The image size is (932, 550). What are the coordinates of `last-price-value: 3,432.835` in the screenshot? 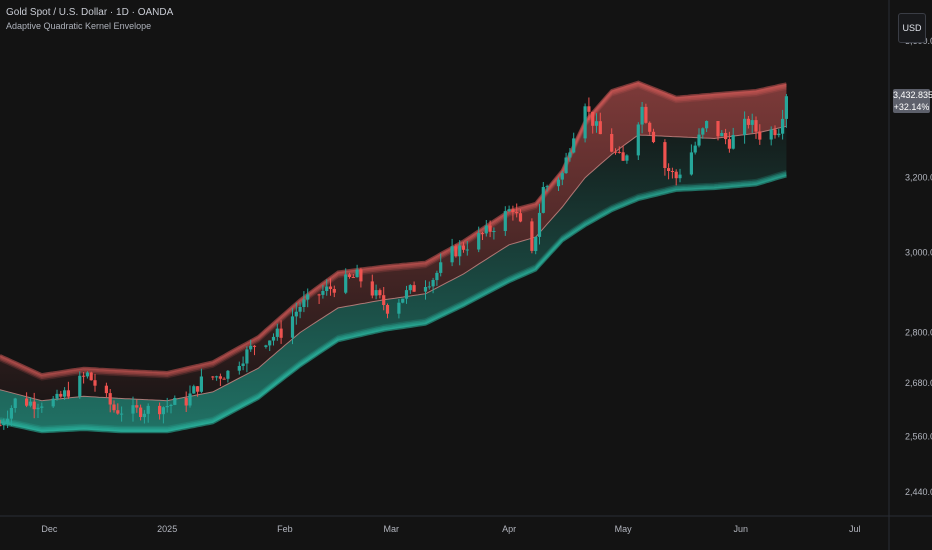 It's located at (912, 95).